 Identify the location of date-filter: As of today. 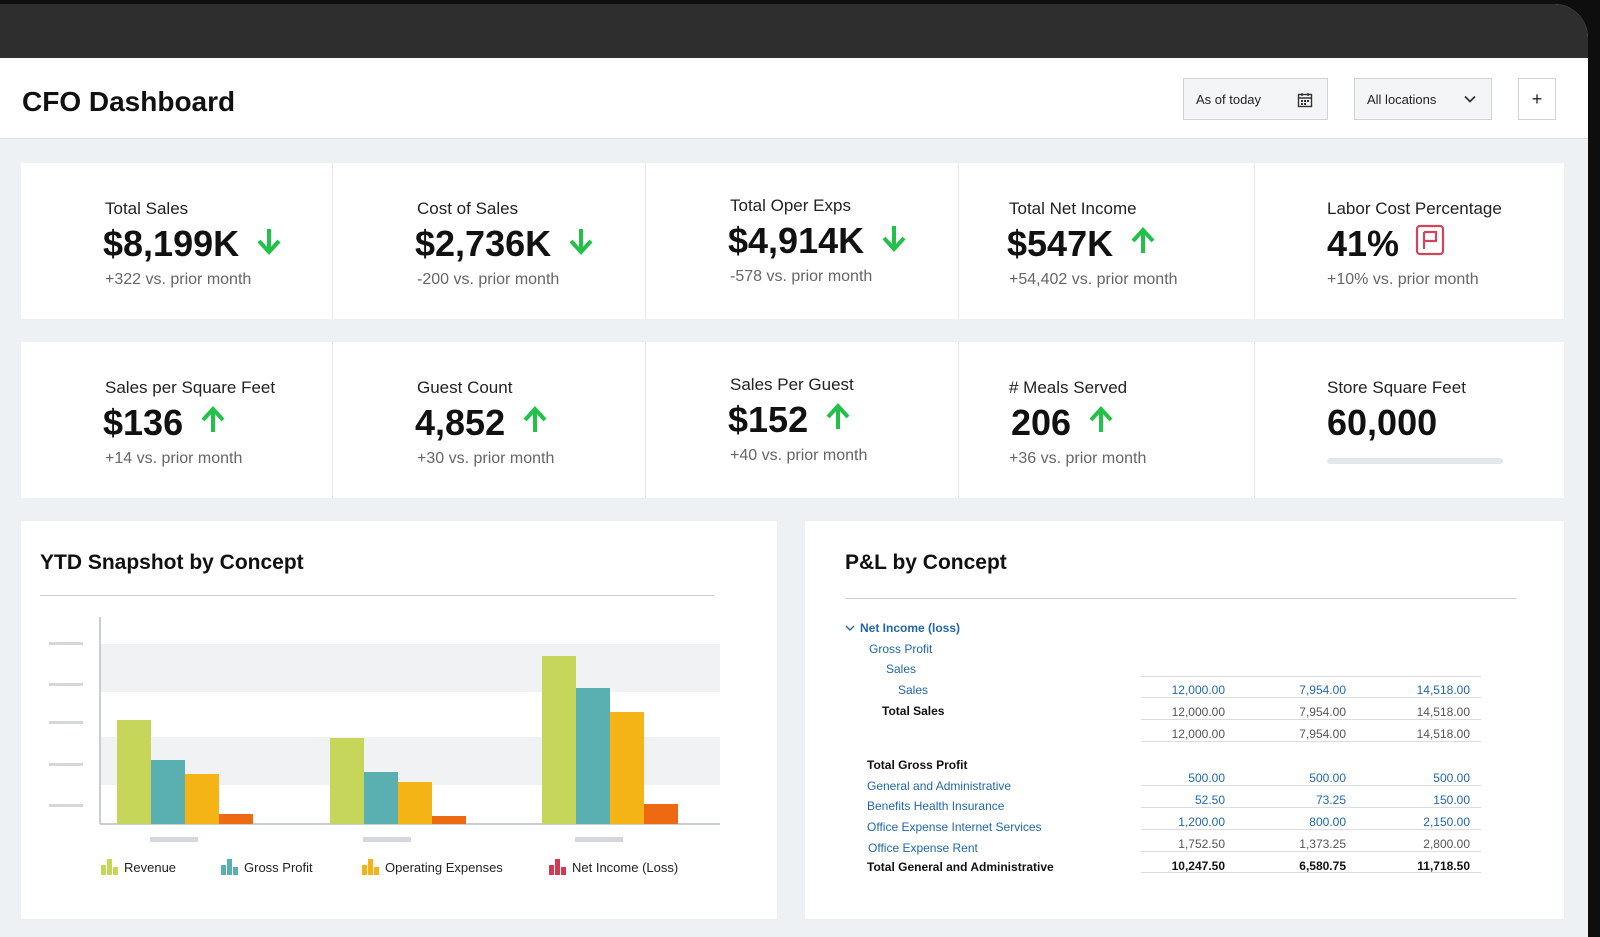
(1255, 99).